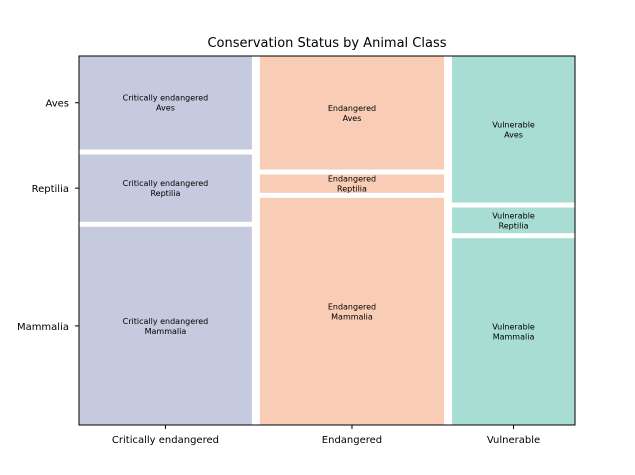  Describe the element at coordinates (352, 108) in the screenshot. I see `cell-label-endangered-aves: Endangered` at that location.